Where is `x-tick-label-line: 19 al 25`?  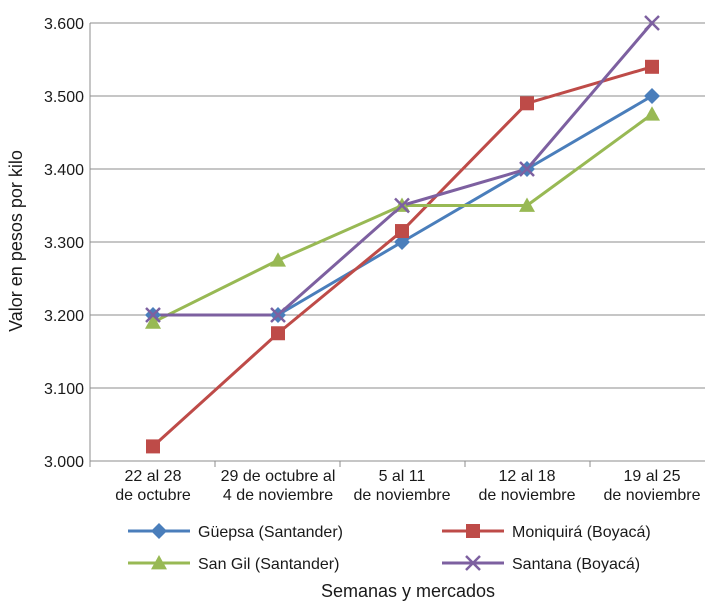 x-tick-label-line: 19 al 25 is located at coordinates (652, 476).